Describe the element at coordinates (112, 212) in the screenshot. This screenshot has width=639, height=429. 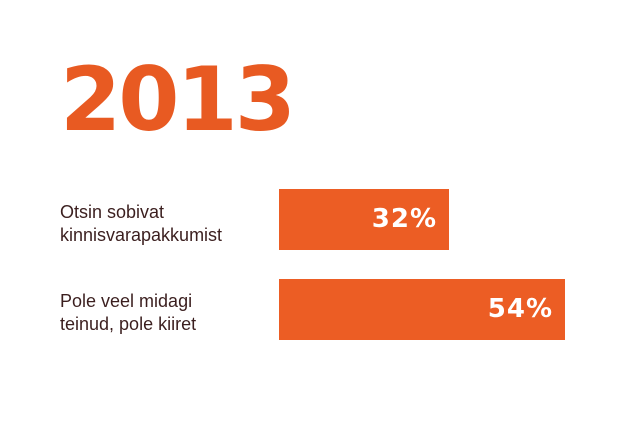
I see `category-label-0-line-1: Otsin sobivat` at that location.